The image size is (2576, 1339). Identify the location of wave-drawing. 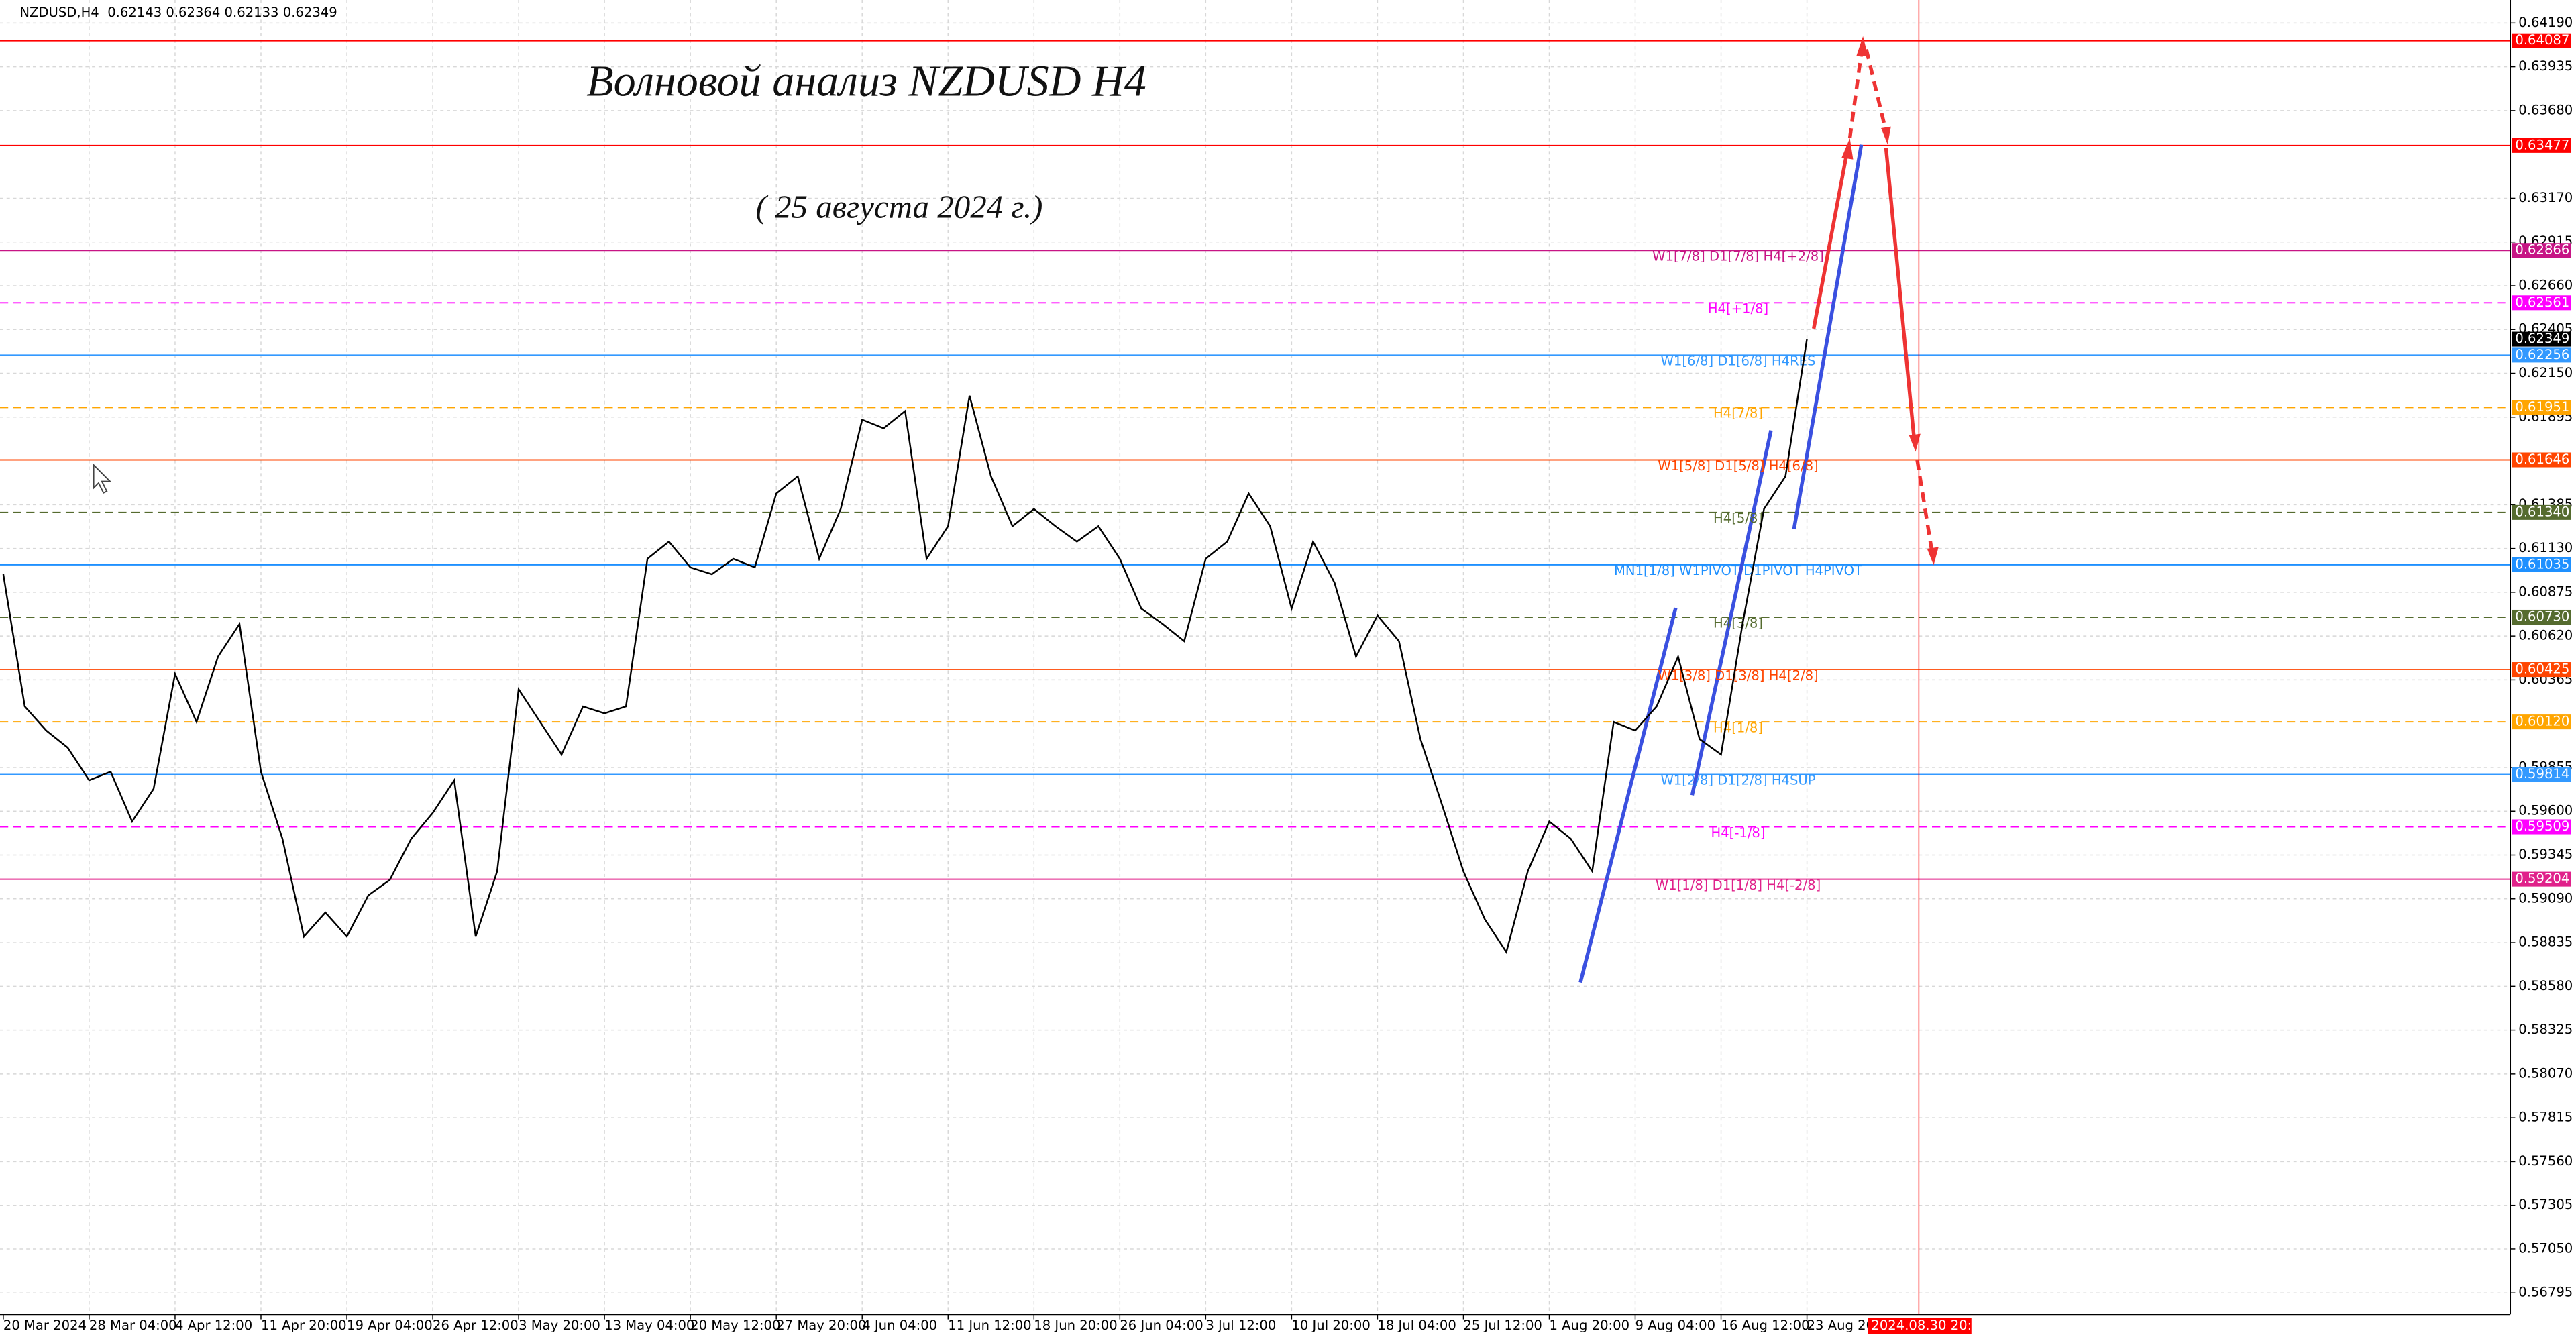
(1758, 509).